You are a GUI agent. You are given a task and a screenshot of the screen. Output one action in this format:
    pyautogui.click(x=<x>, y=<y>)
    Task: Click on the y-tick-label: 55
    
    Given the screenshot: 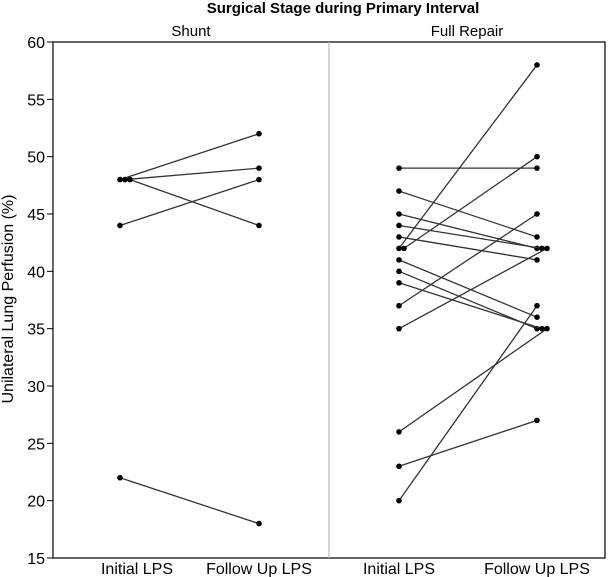 What is the action you would take?
    pyautogui.click(x=36, y=100)
    